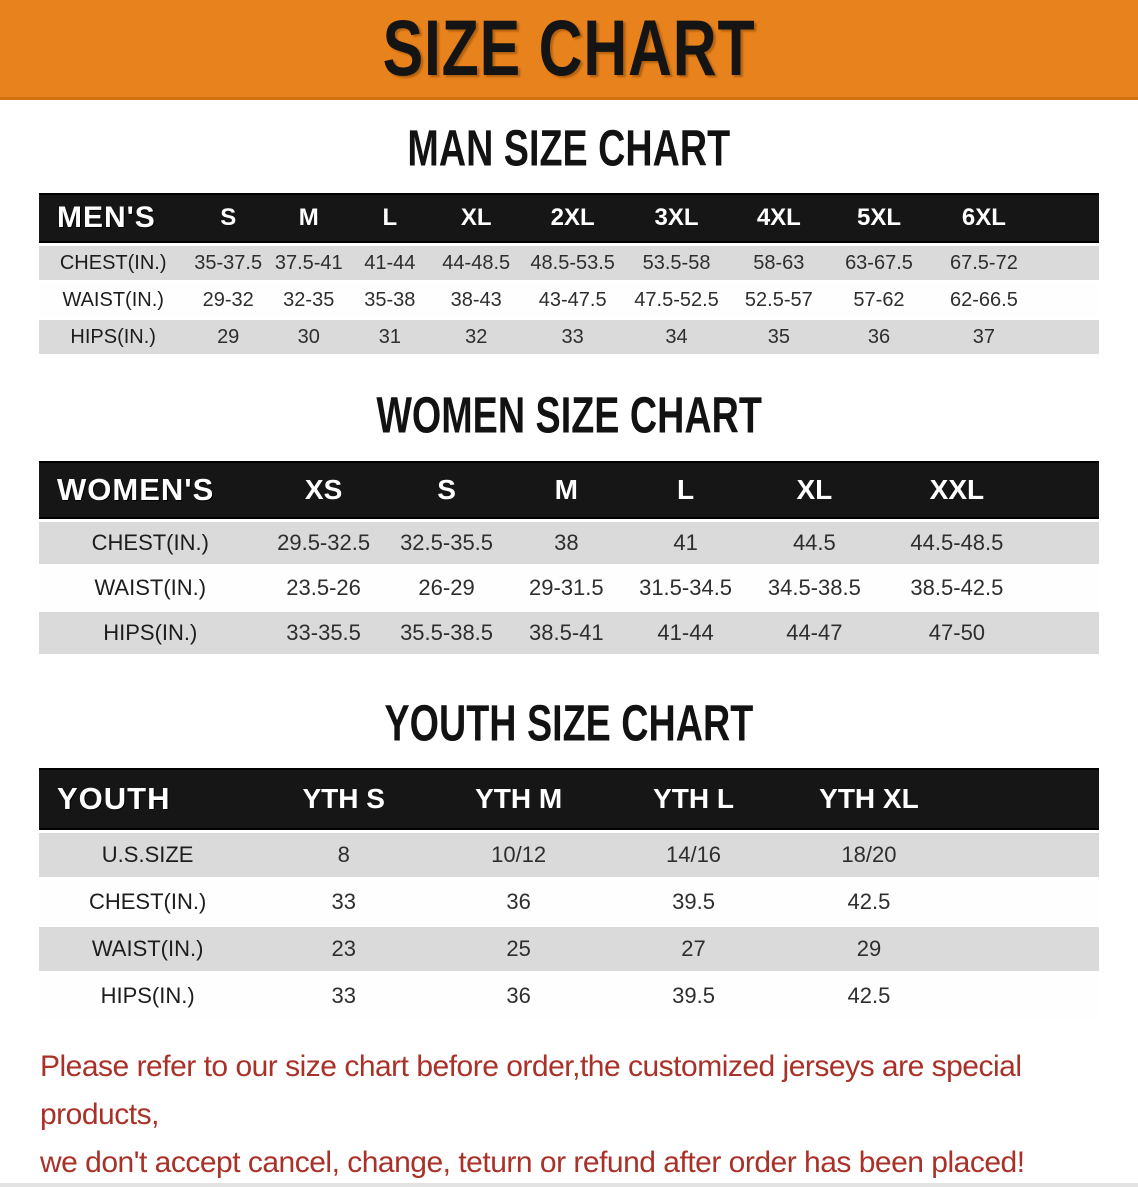  Describe the element at coordinates (984, 218) in the screenshot. I see `size-column-header: 6XL` at that location.